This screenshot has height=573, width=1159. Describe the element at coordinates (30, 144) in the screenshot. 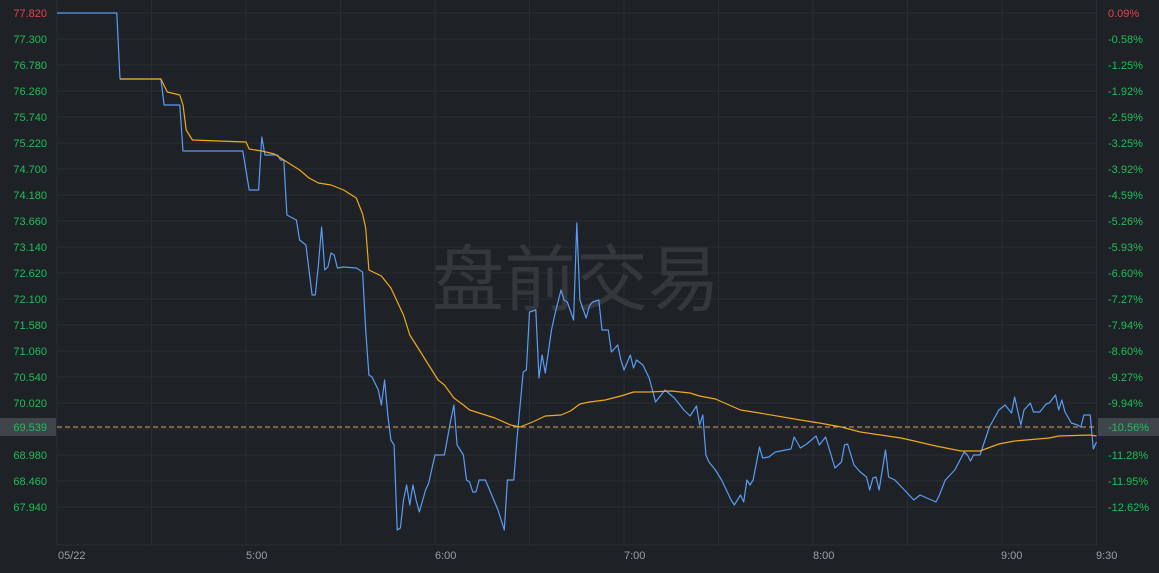

I see `y-tick-label-left: 75.220` at that location.